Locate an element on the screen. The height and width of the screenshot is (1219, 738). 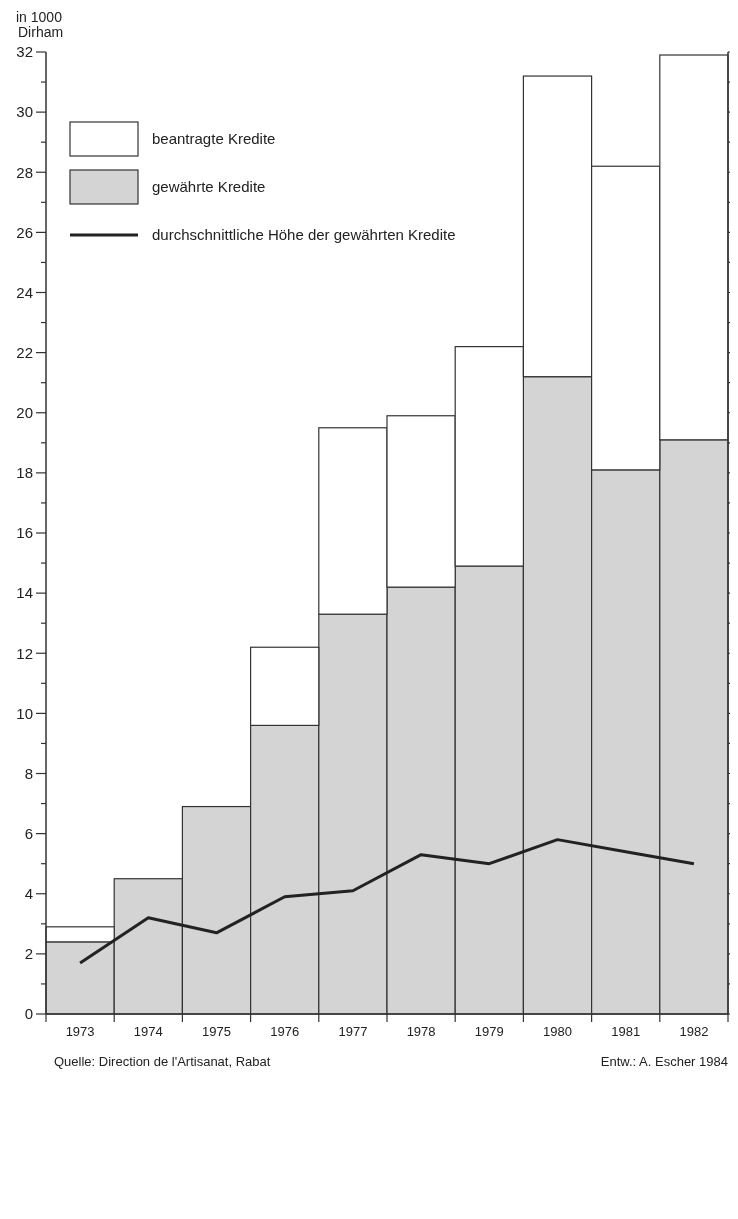
y-tick-label: 20 is located at coordinates (24, 412).